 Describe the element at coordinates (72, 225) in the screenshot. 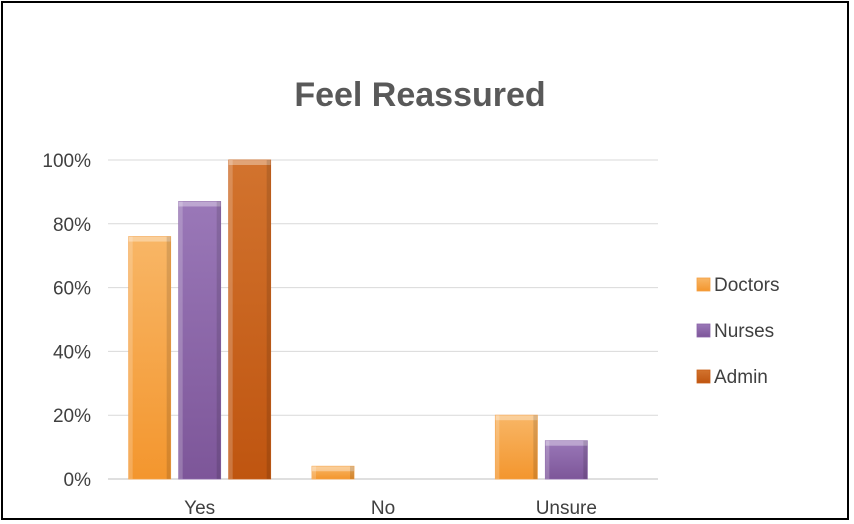

I see `y-tick-label: 80%` at that location.